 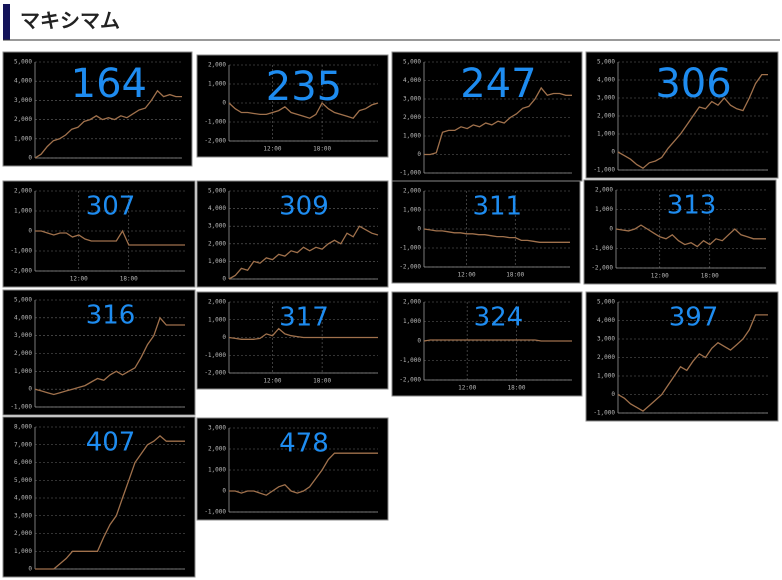 What do you see at coordinates (6, 22) in the screenshot?
I see `header-accent` at bounding box center [6, 22].